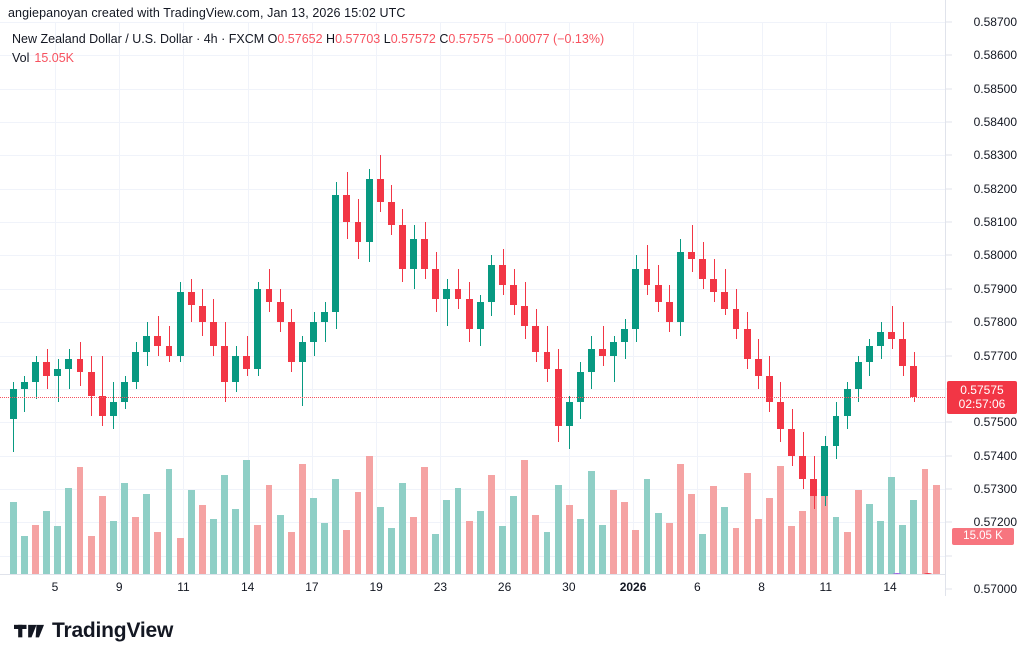 This screenshot has width=1024, height=661. I want to click on price-tick-label: 0.57500, so click(995, 422).